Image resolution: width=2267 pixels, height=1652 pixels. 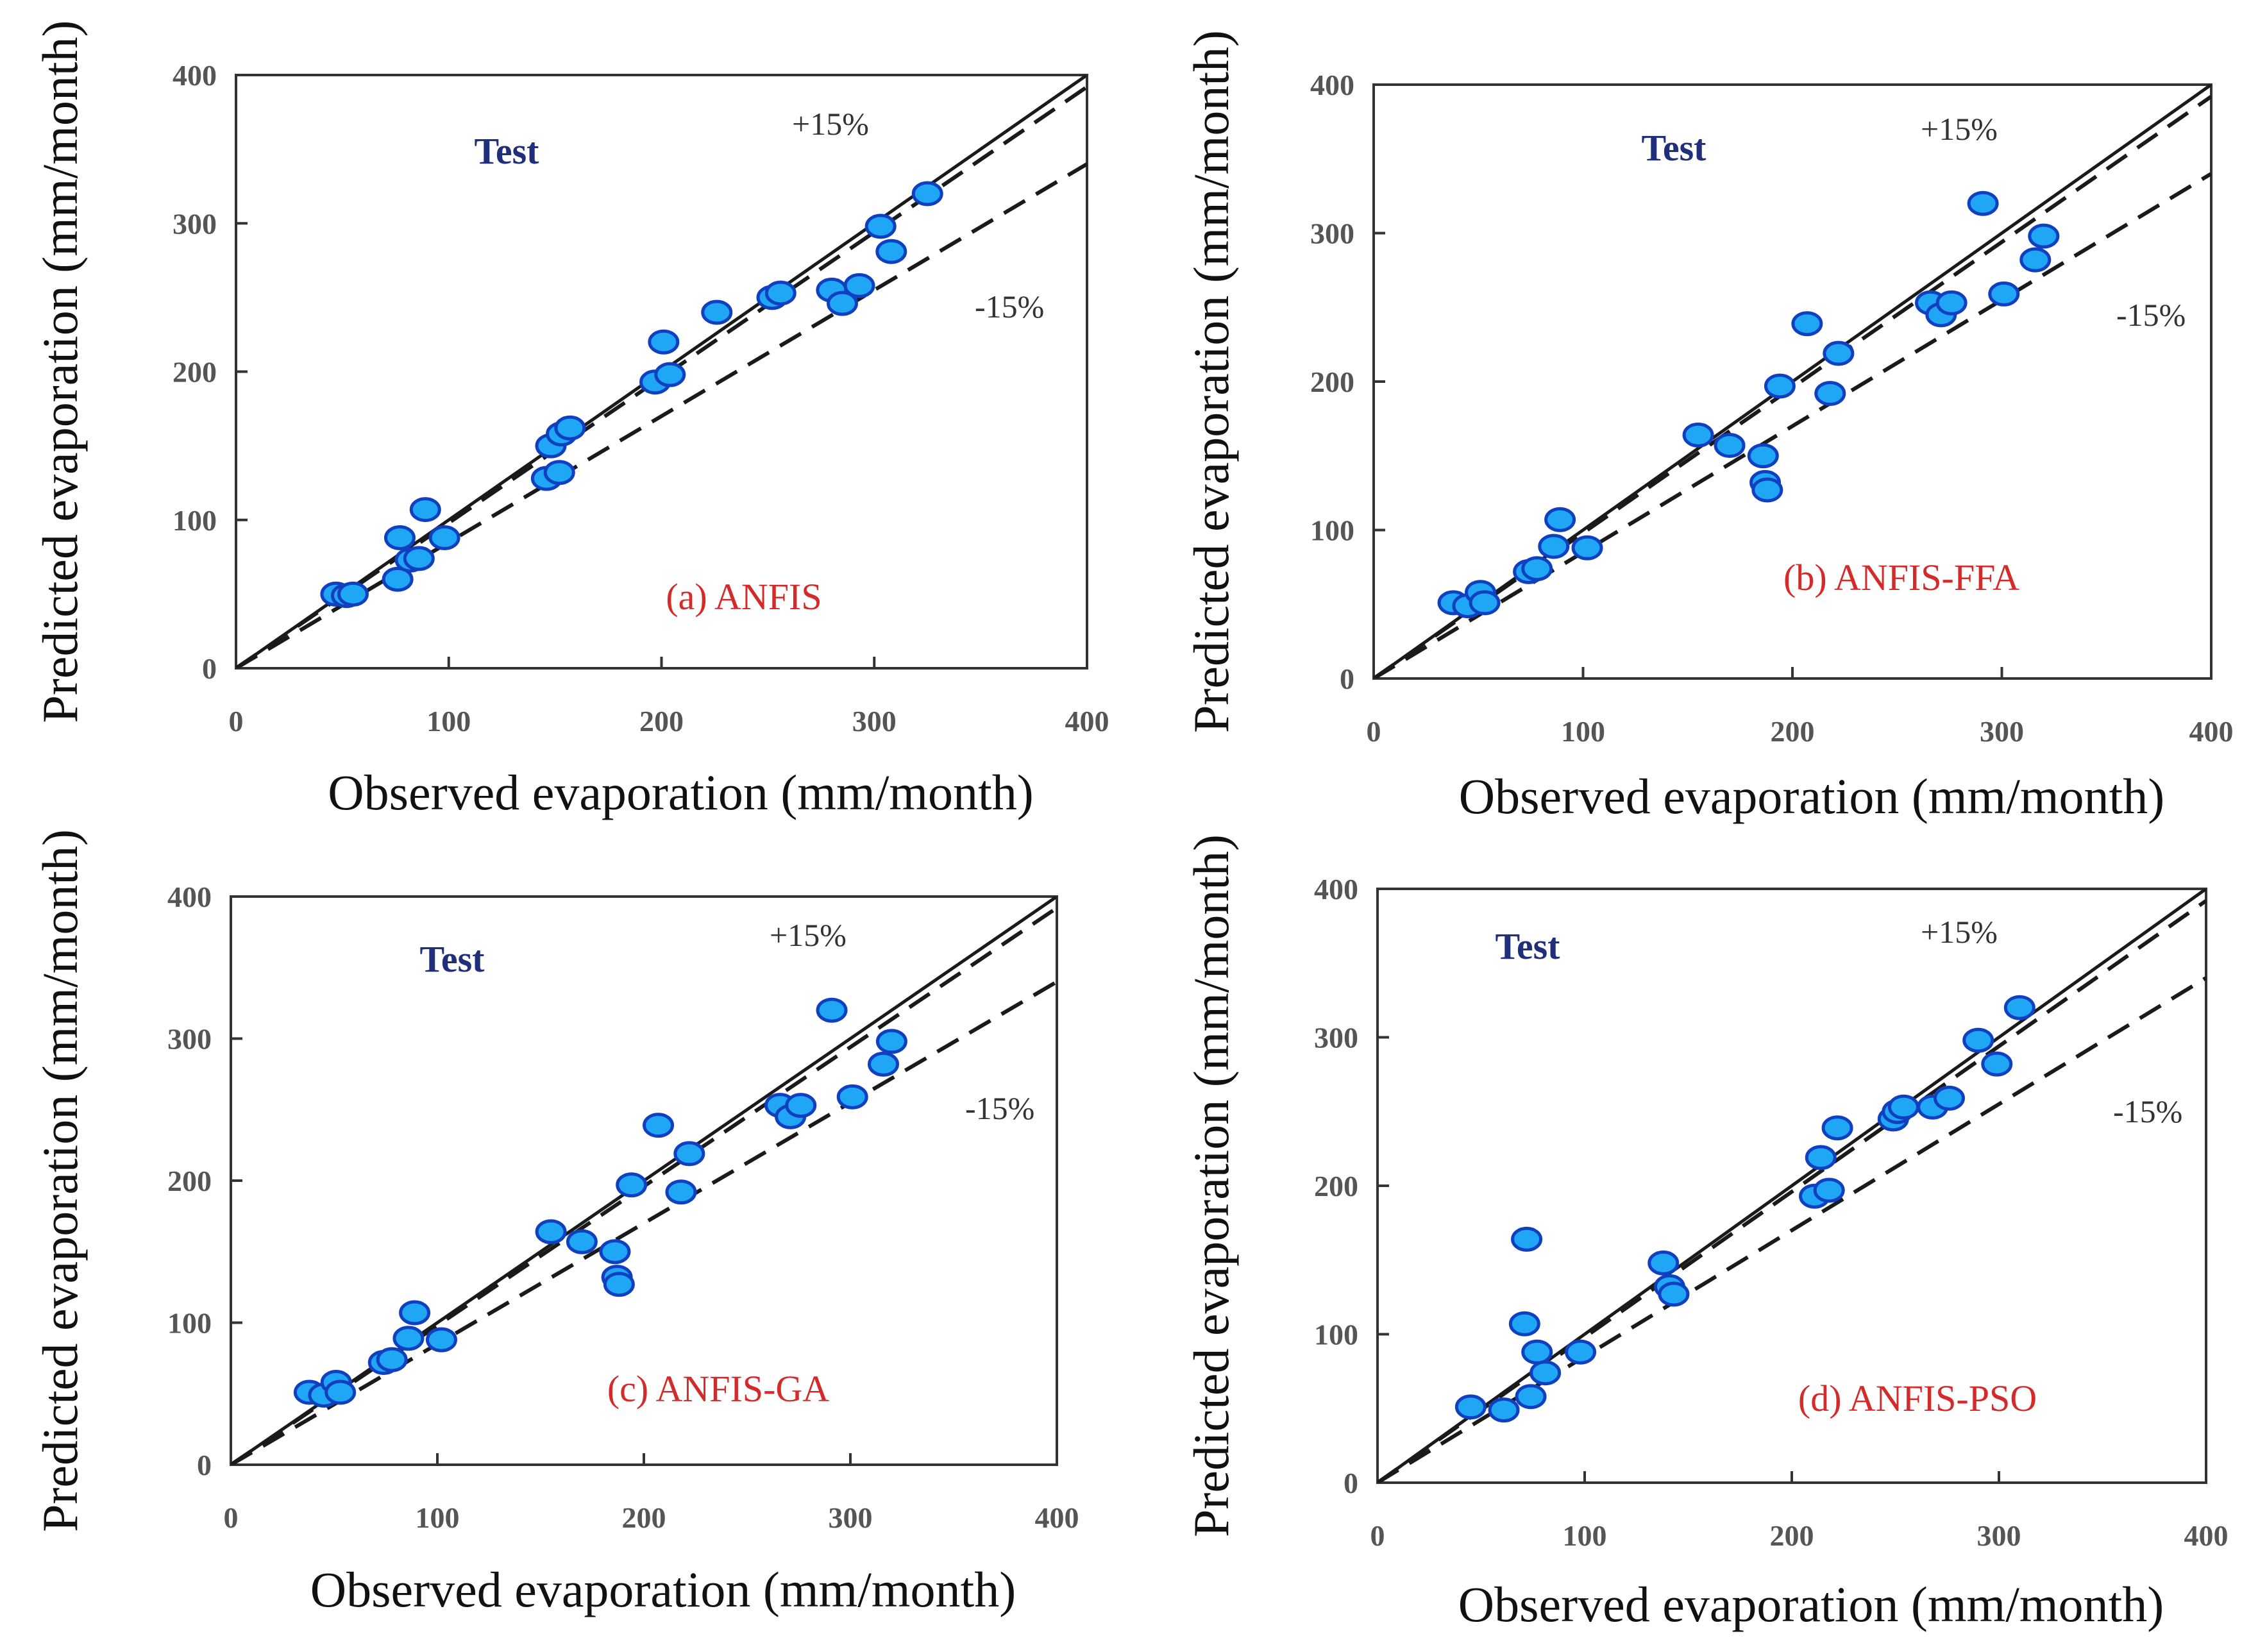 What do you see at coordinates (1901, 577) in the screenshot?
I see `model-label: (b) ANFIS-FFA` at bounding box center [1901, 577].